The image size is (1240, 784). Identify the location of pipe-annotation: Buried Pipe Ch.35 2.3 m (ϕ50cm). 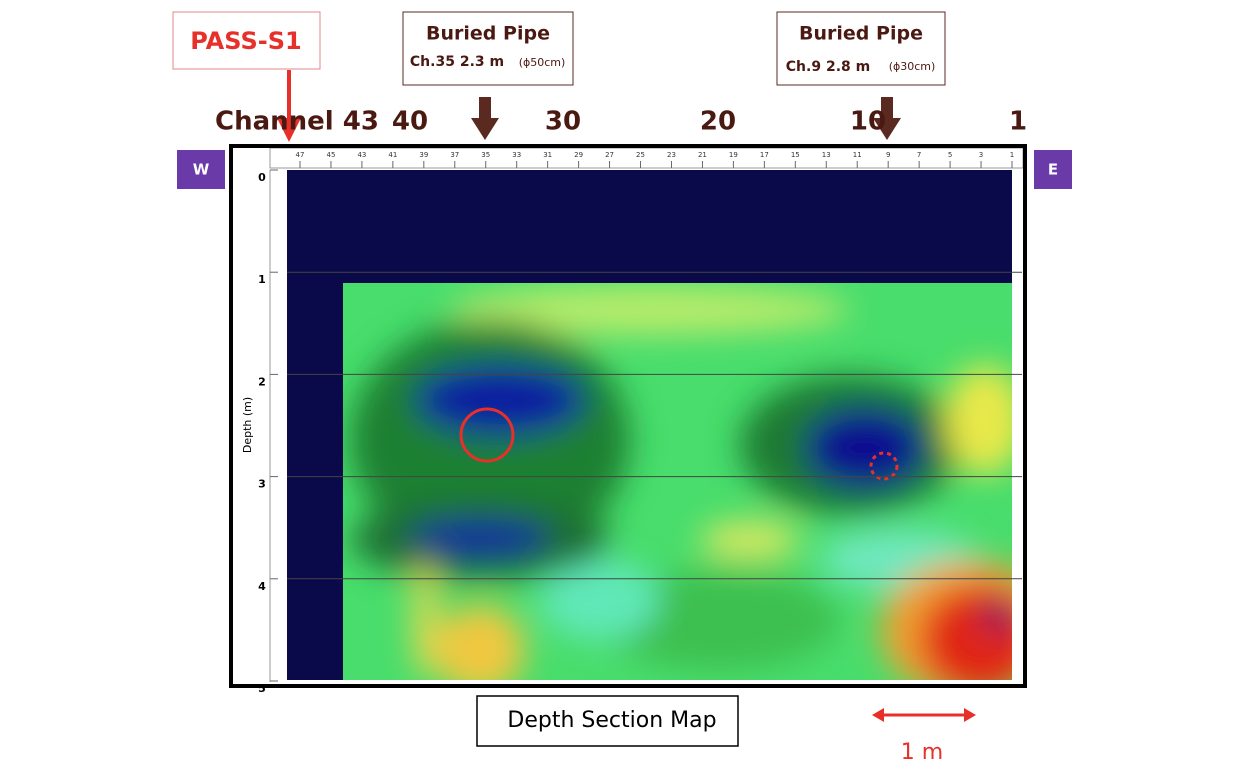
(488, 75).